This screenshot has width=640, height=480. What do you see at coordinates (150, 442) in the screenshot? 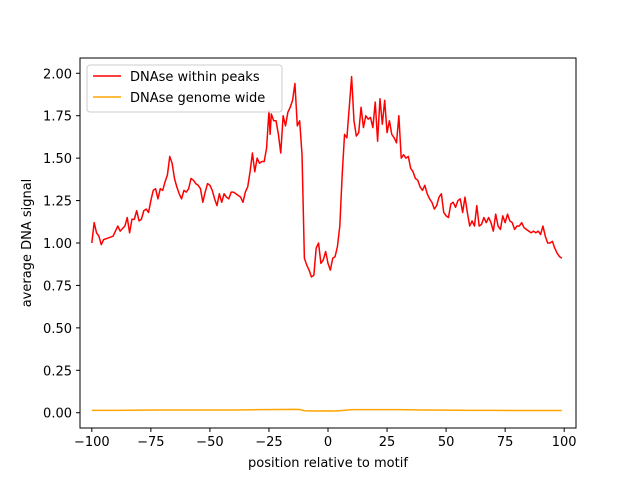
I see `x-tick-label: −75` at bounding box center [150, 442].